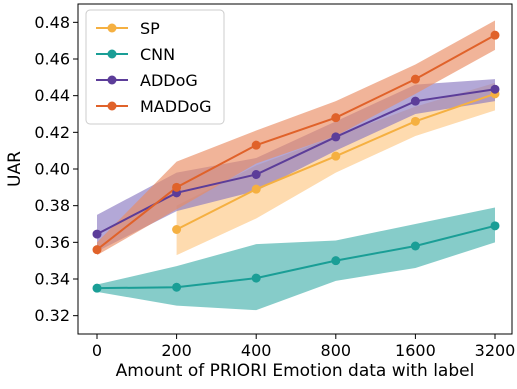  Describe the element at coordinates (15, 169) in the screenshot. I see `y-axis-label: UAR` at that location.